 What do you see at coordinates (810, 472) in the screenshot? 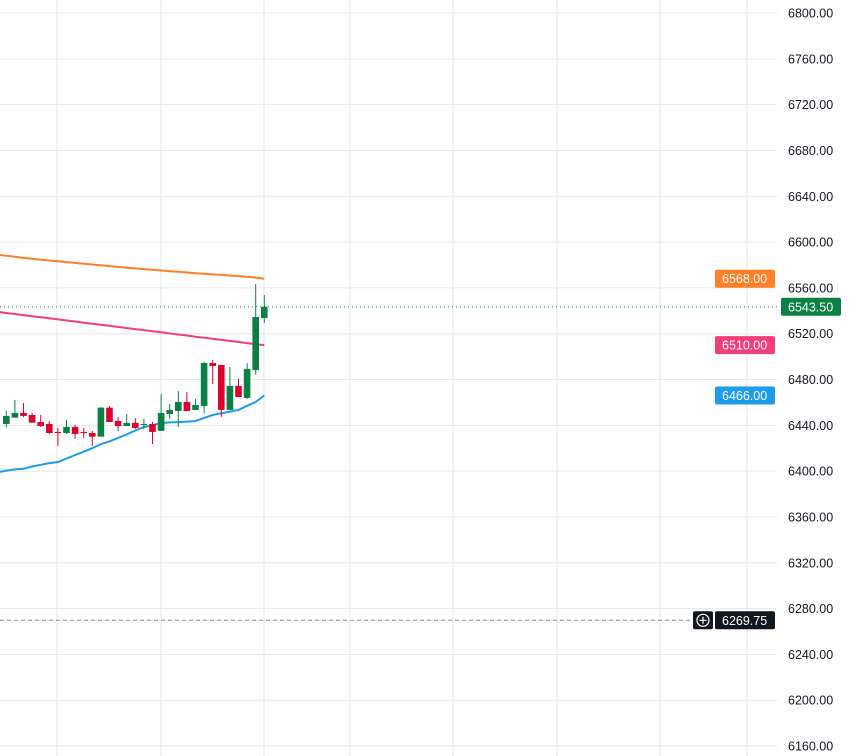
I see `y-tick-label: 6400.00` at bounding box center [810, 472].